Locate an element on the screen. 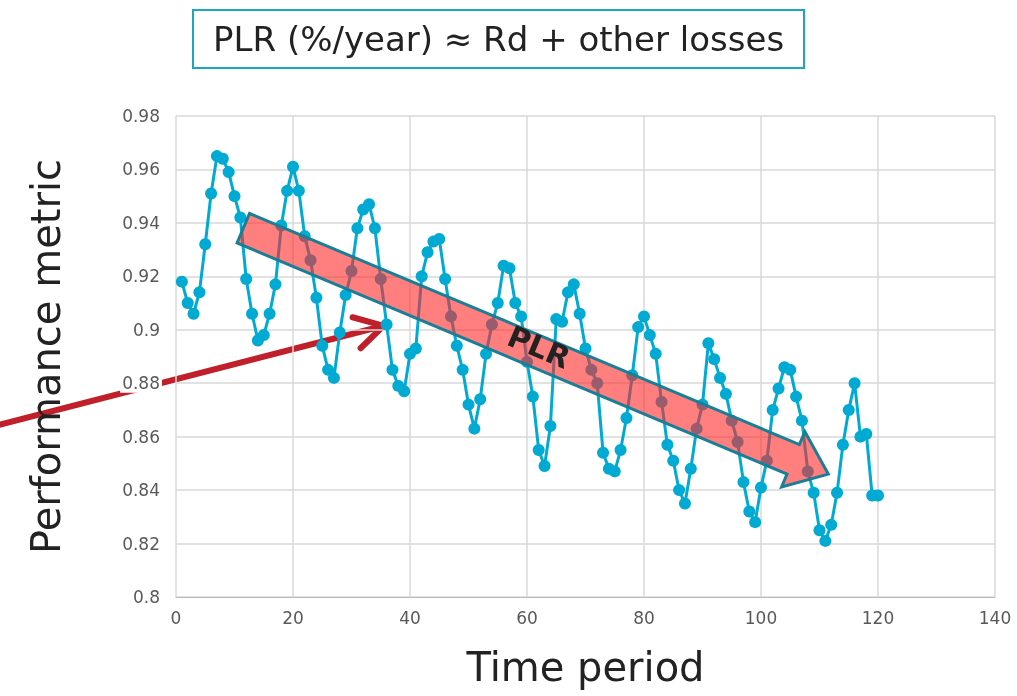 The image size is (1017, 696). y-tick-label: 0.86 is located at coordinates (141, 436).